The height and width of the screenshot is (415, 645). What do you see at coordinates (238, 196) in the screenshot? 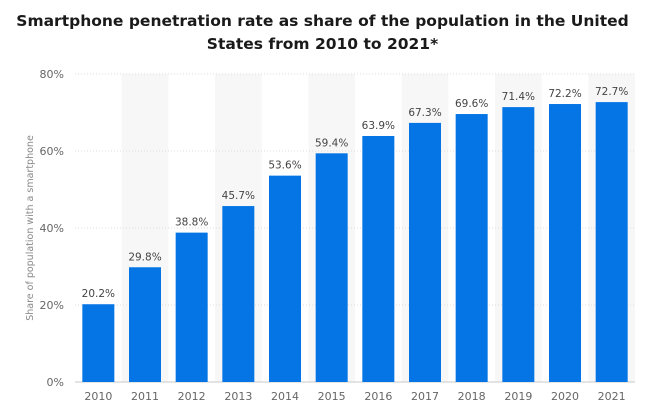
I see `data-label: 45.7%` at bounding box center [238, 196].